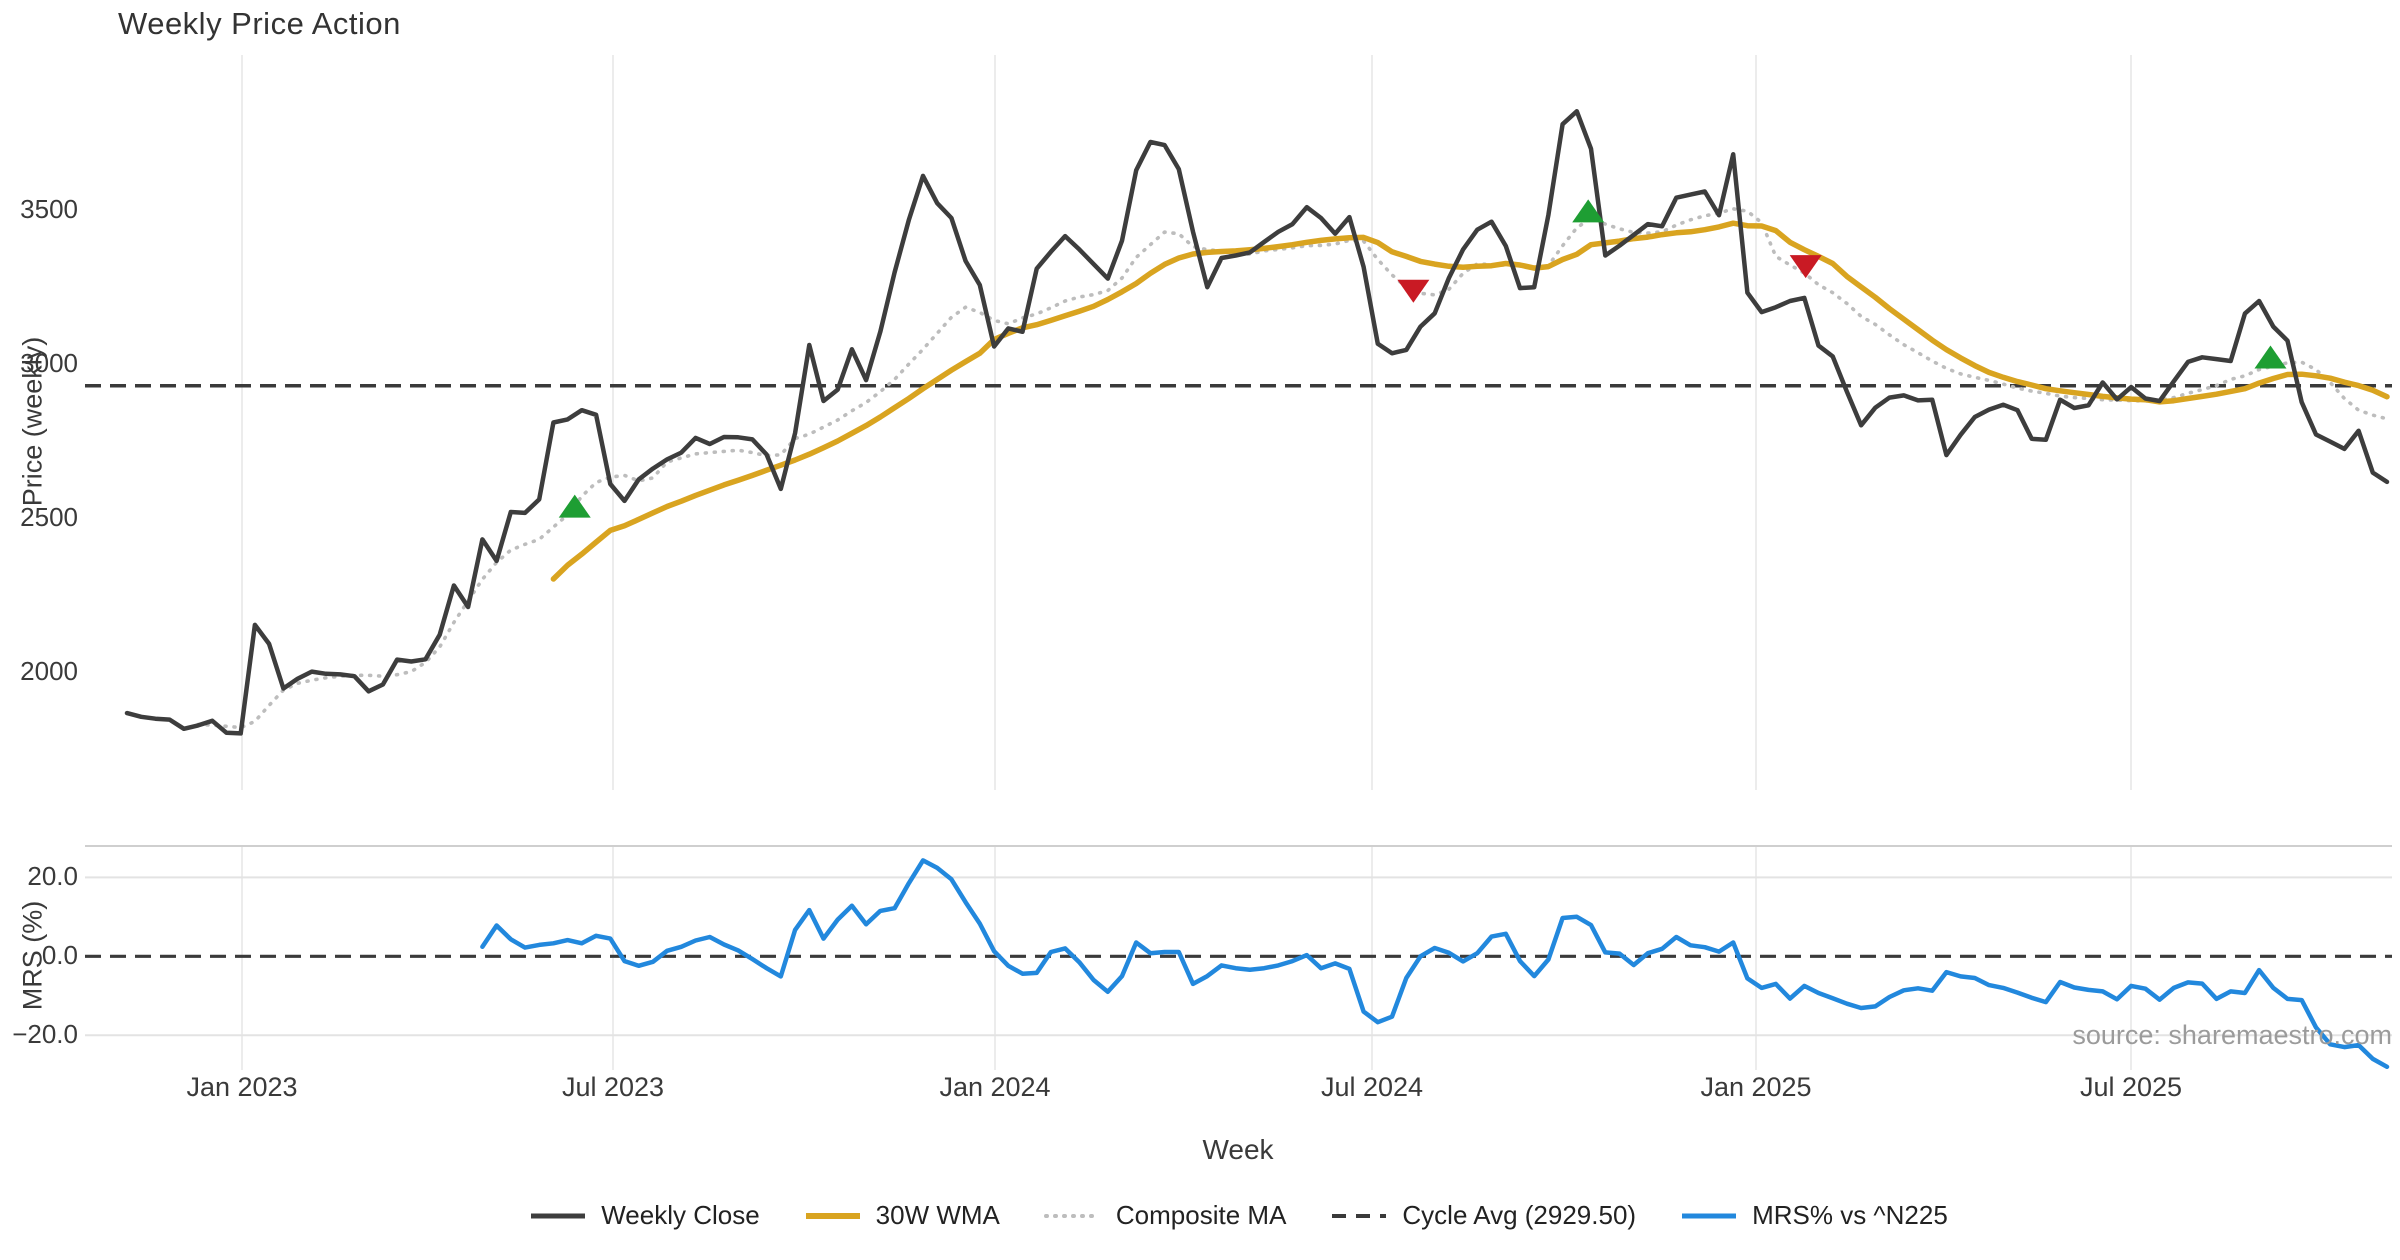 The image size is (2400, 1260). Describe the element at coordinates (1201, 1215) in the screenshot. I see `legend-label: Composite MA` at that location.